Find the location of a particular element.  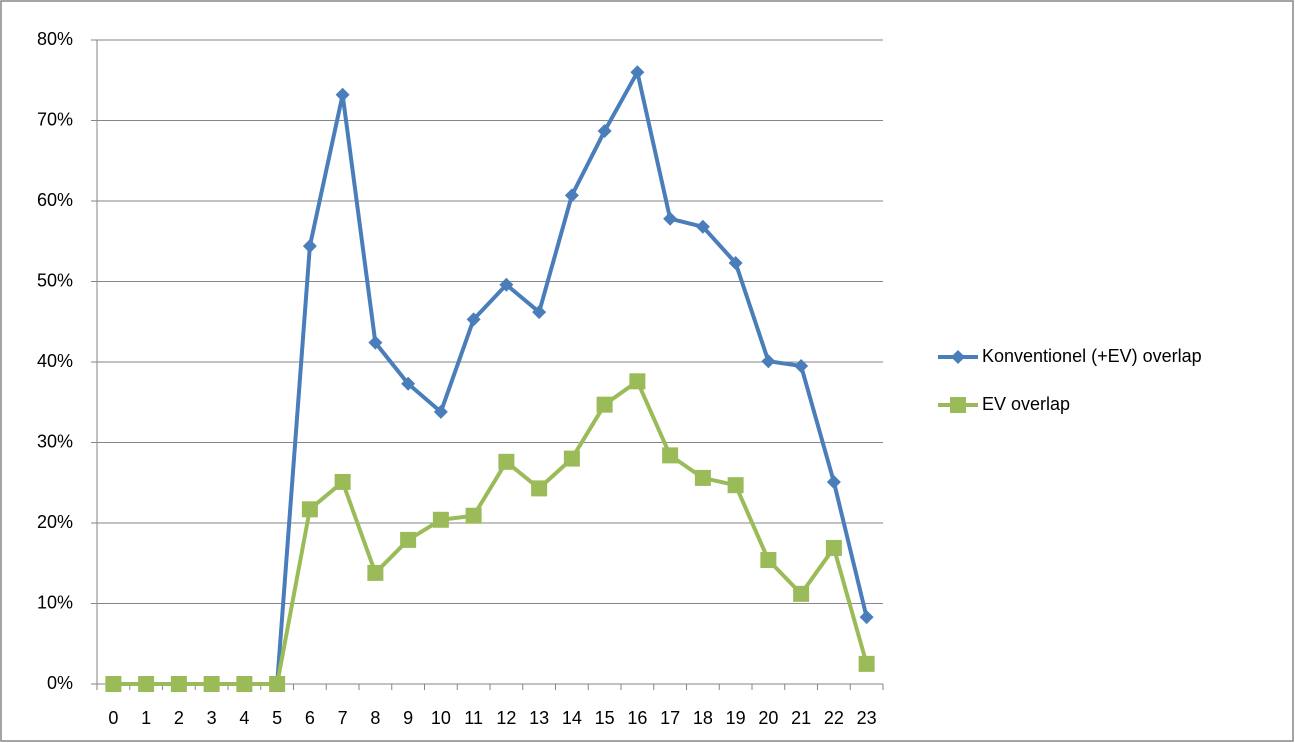

x-tick-label: 8 is located at coordinates (375, 718).